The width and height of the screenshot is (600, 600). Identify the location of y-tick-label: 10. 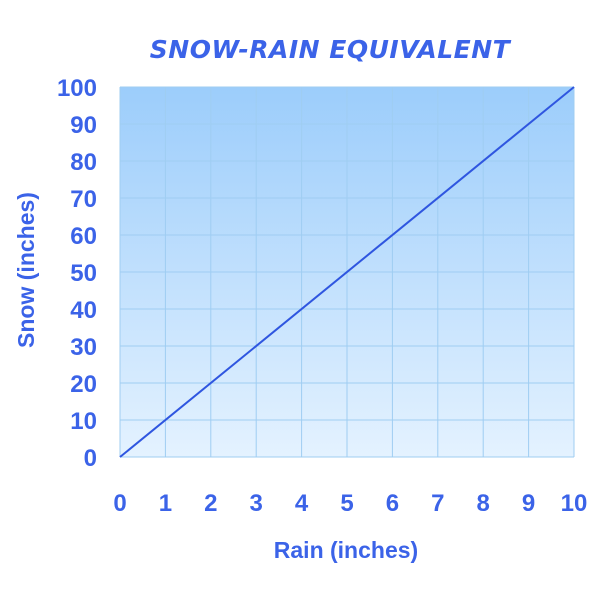
(83, 421).